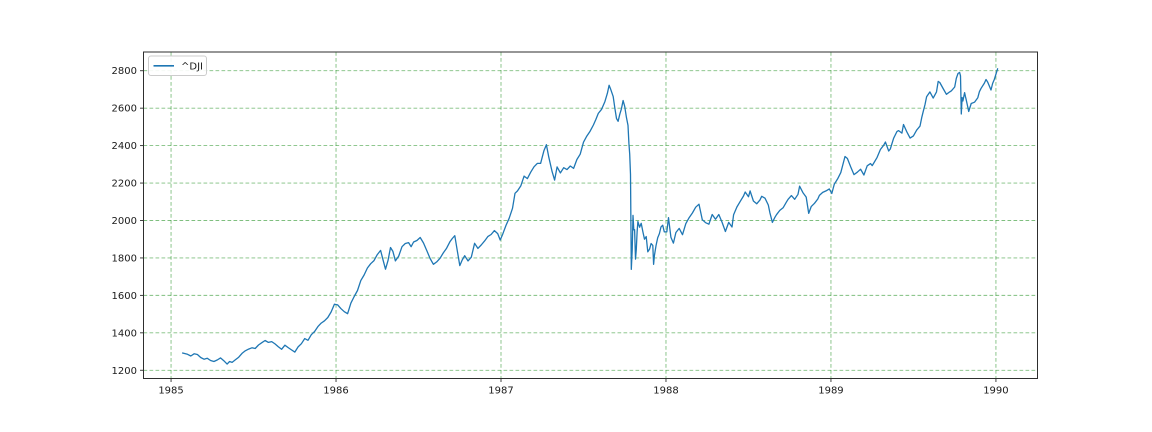 This screenshot has width=1152, height=432. Describe the element at coordinates (830, 391) in the screenshot. I see `x-tick-label: 1989` at that location.